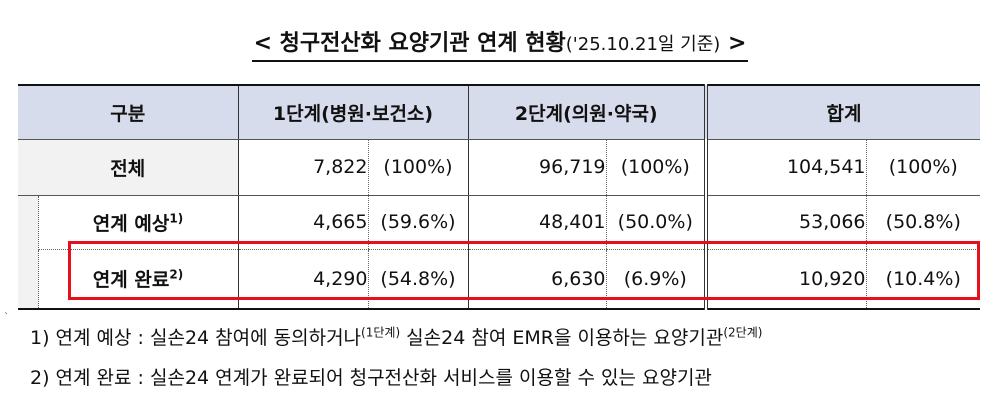 The image size is (1000, 414). I want to click on row-label: 전체, so click(128, 167).